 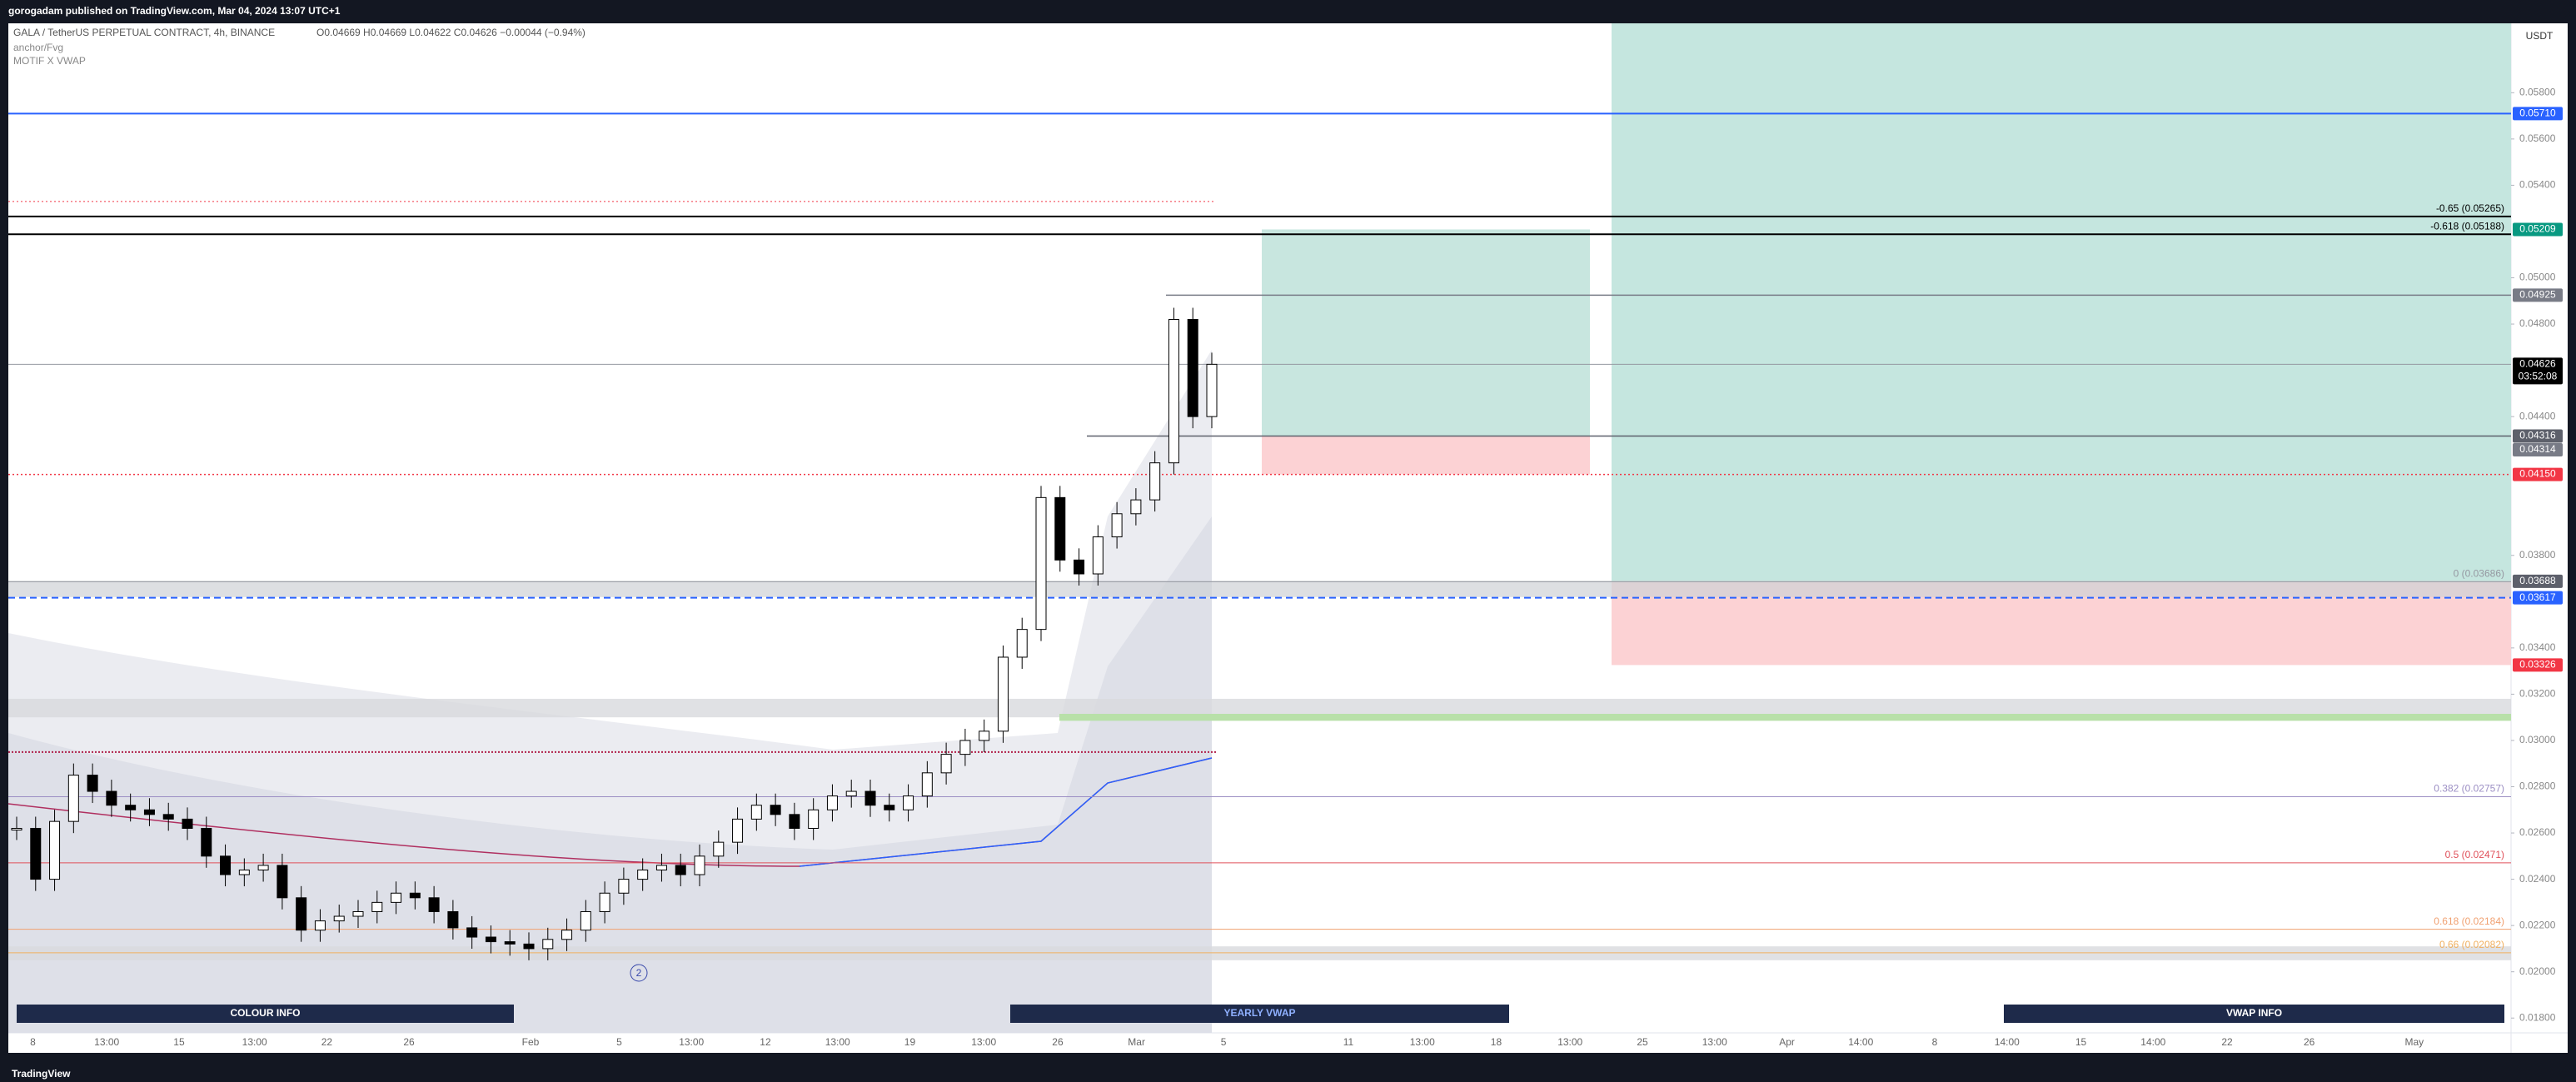 What do you see at coordinates (1496, 1042) in the screenshot?
I see `x-tick-label: 18` at bounding box center [1496, 1042].